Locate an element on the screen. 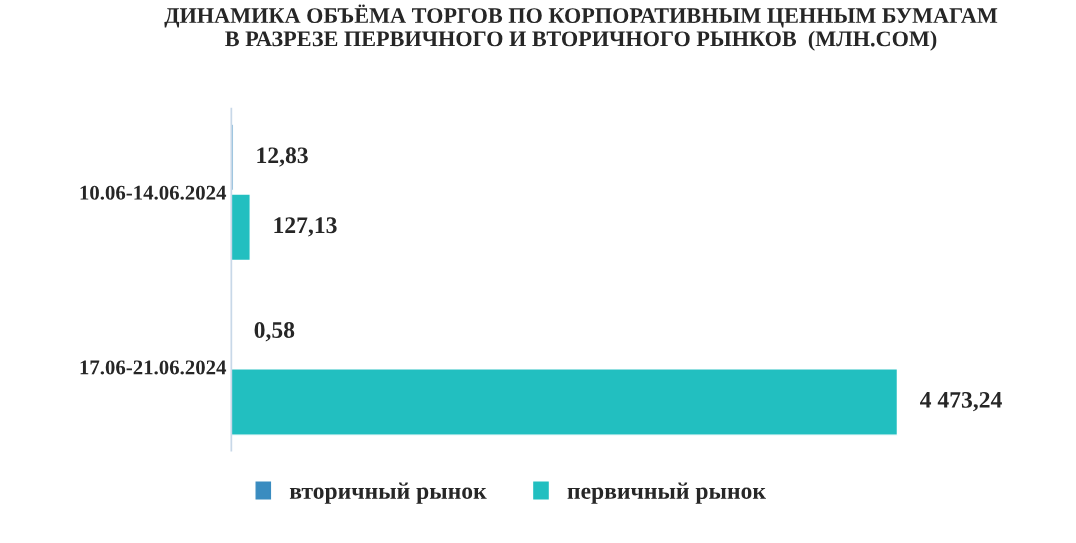  data-label: 127,13 is located at coordinates (305, 227).